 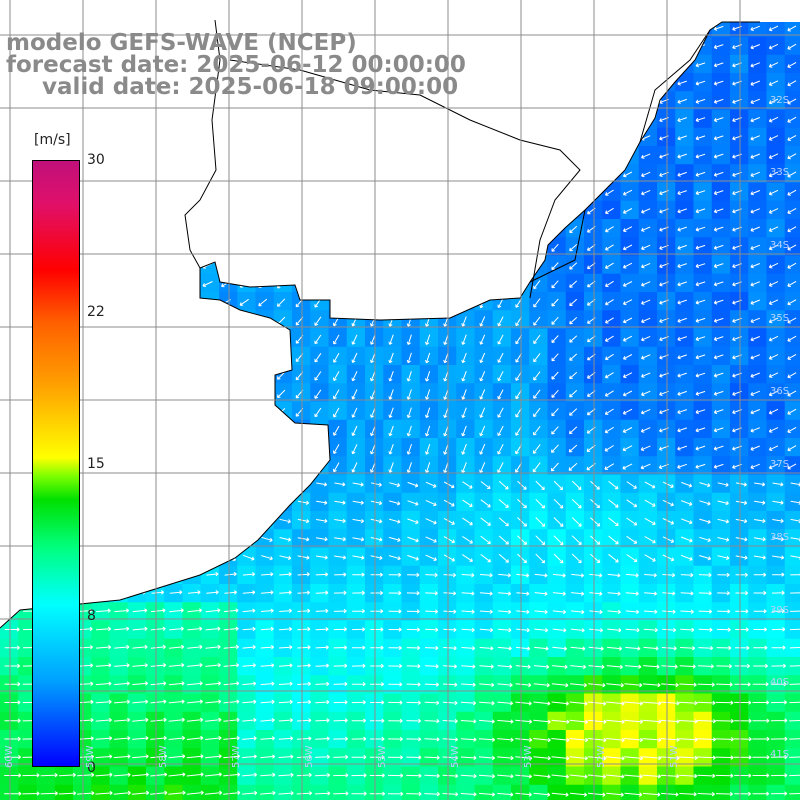 What do you see at coordinates (56, 463) in the screenshot?
I see `colorbar` at bounding box center [56, 463].